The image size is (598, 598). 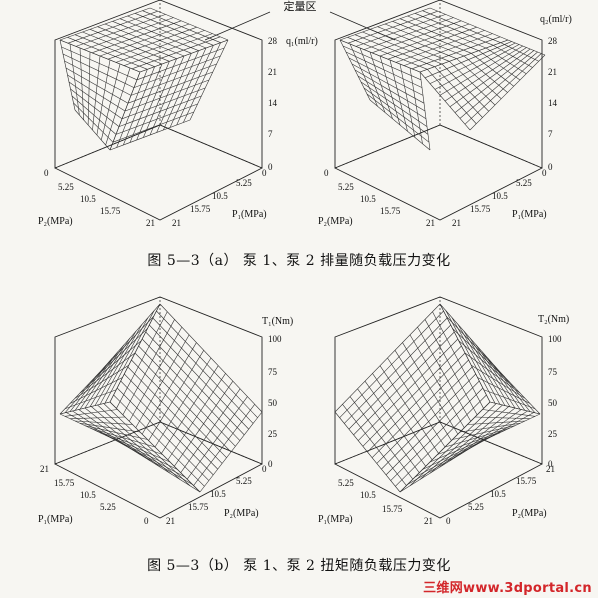 I want to click on surface-mesh-q1, so click(x=144, y=79).